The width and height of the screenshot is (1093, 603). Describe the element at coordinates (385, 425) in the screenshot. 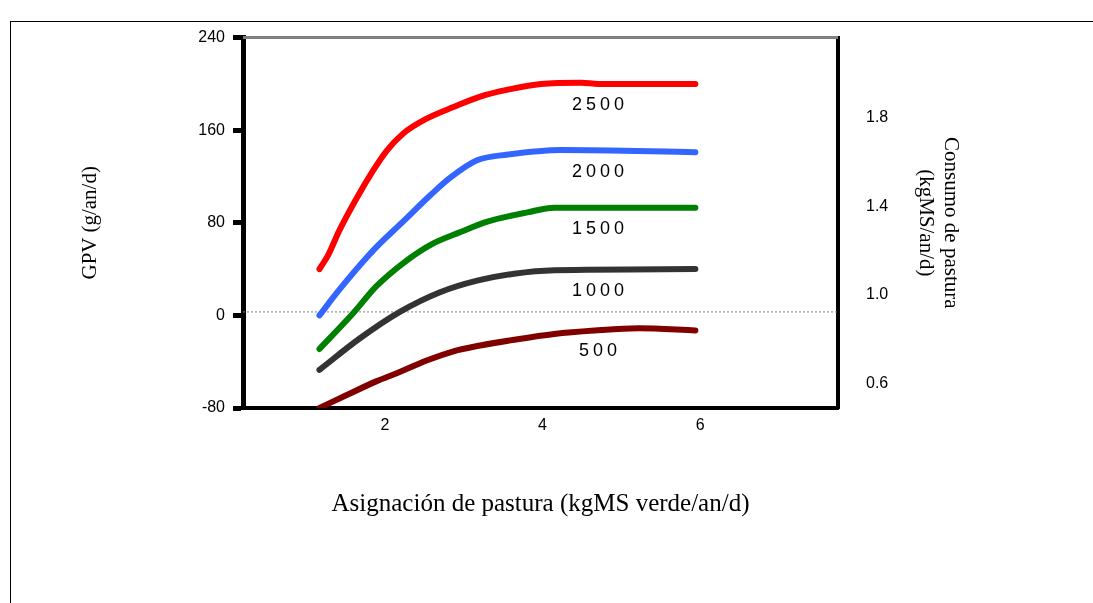

I see `x-tick-label: 2` at that location.